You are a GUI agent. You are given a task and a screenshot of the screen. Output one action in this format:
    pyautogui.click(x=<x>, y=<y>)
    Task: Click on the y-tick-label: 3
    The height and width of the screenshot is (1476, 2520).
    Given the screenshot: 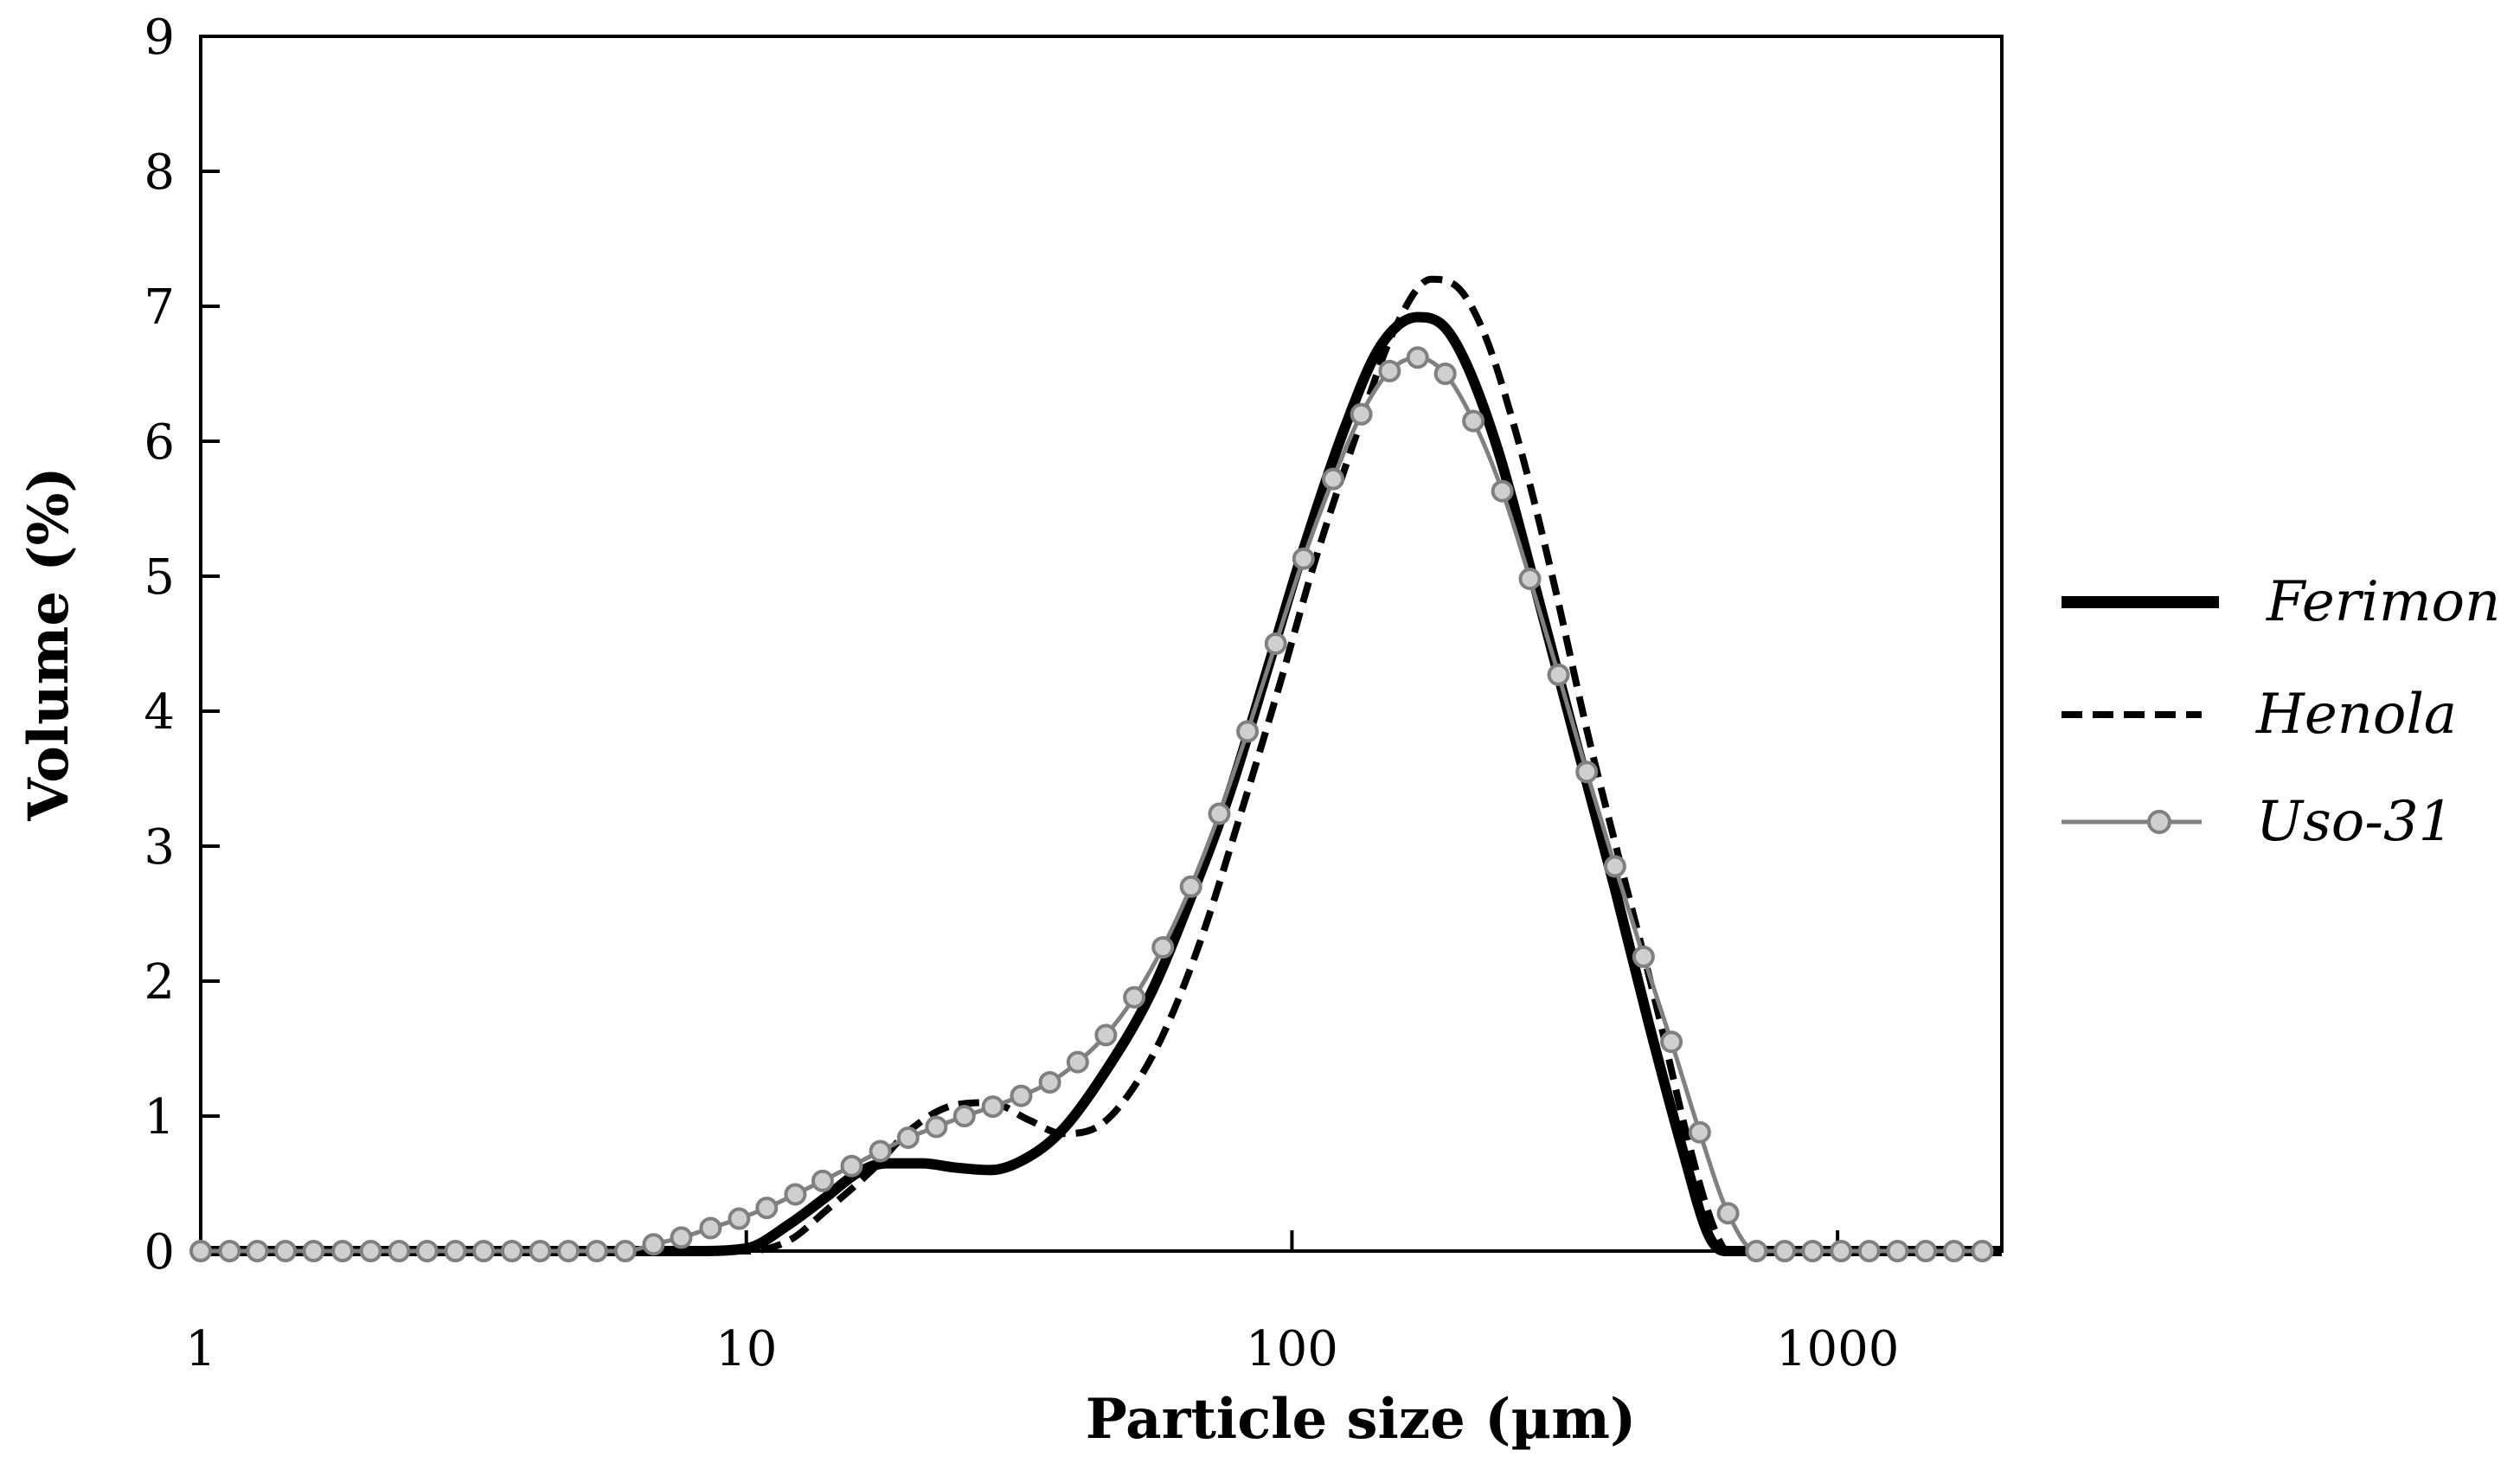 What is the action you would take?
    pyautogui.click(x=159, y=847)
    